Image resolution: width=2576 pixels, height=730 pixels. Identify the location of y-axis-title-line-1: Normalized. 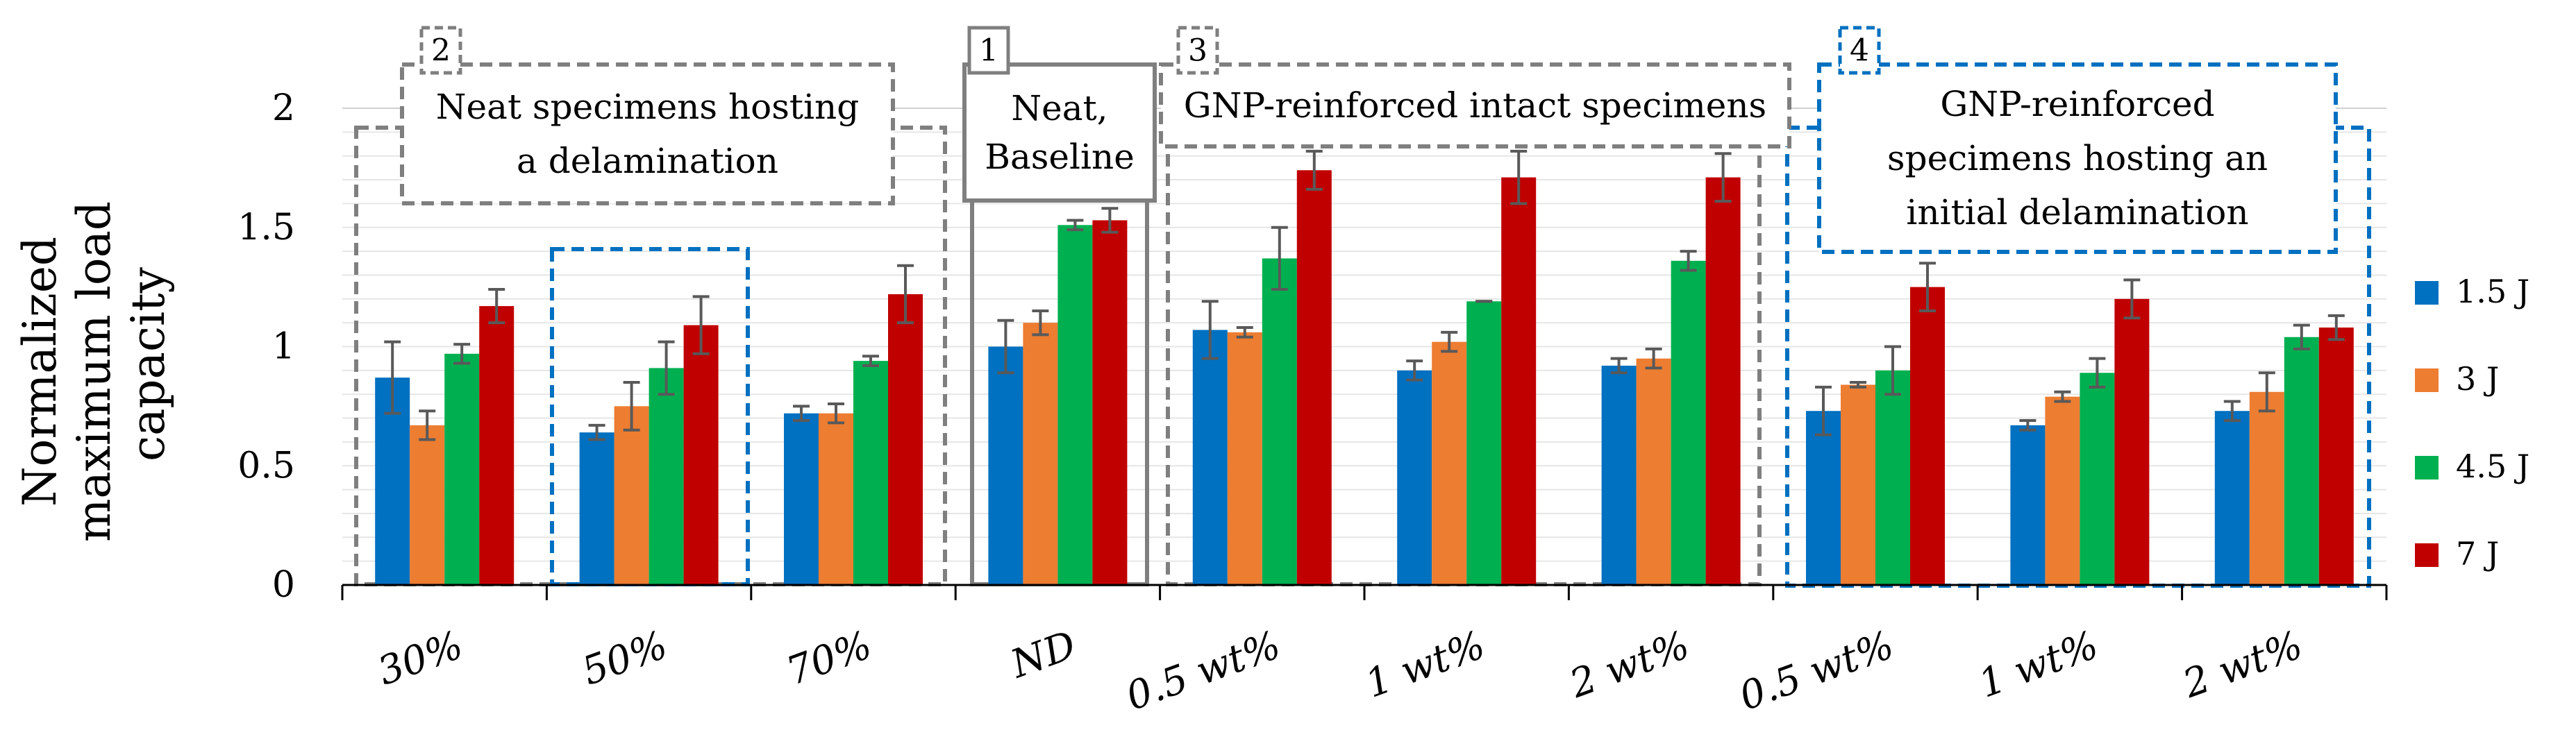
(40, 372).